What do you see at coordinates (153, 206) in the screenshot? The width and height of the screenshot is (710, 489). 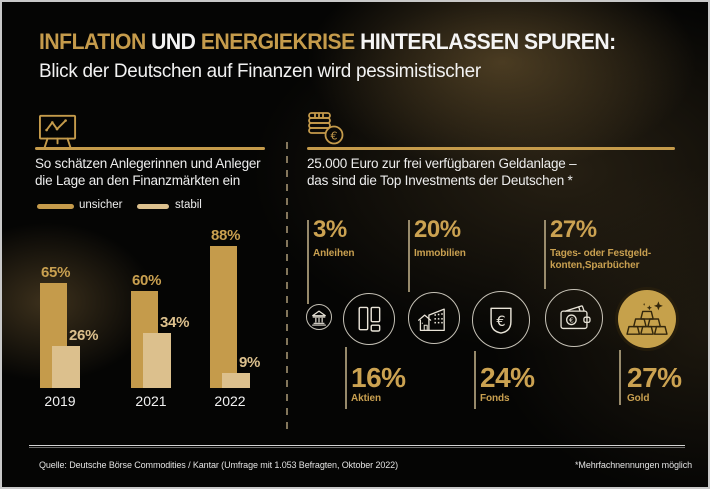 I see `legend-swatch-stabil` at bounding box center [153, 206].